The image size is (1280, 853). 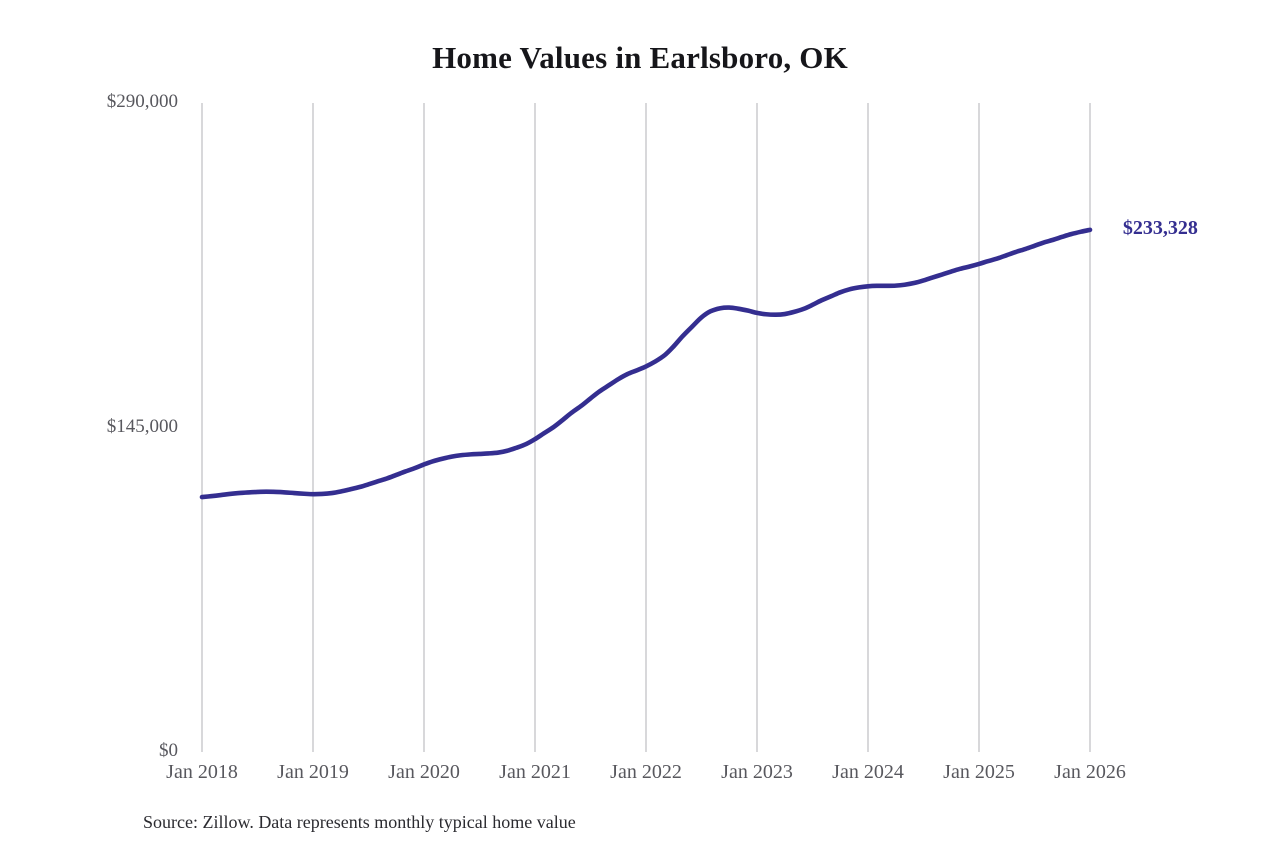 What do you see at coordinates (757, 772) in the screenshot?
I see `x-tick-2023: Jan 2023` at bounding box center [757, 772].